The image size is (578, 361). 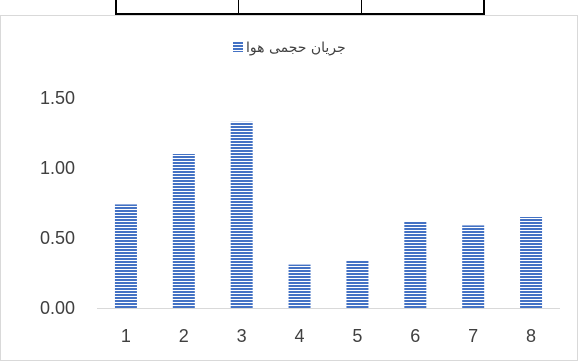 What do you see at coordinates (57, 168) in the screenshot?
I see `y-tick-label: 1.00` at bounding box center [57, 168].